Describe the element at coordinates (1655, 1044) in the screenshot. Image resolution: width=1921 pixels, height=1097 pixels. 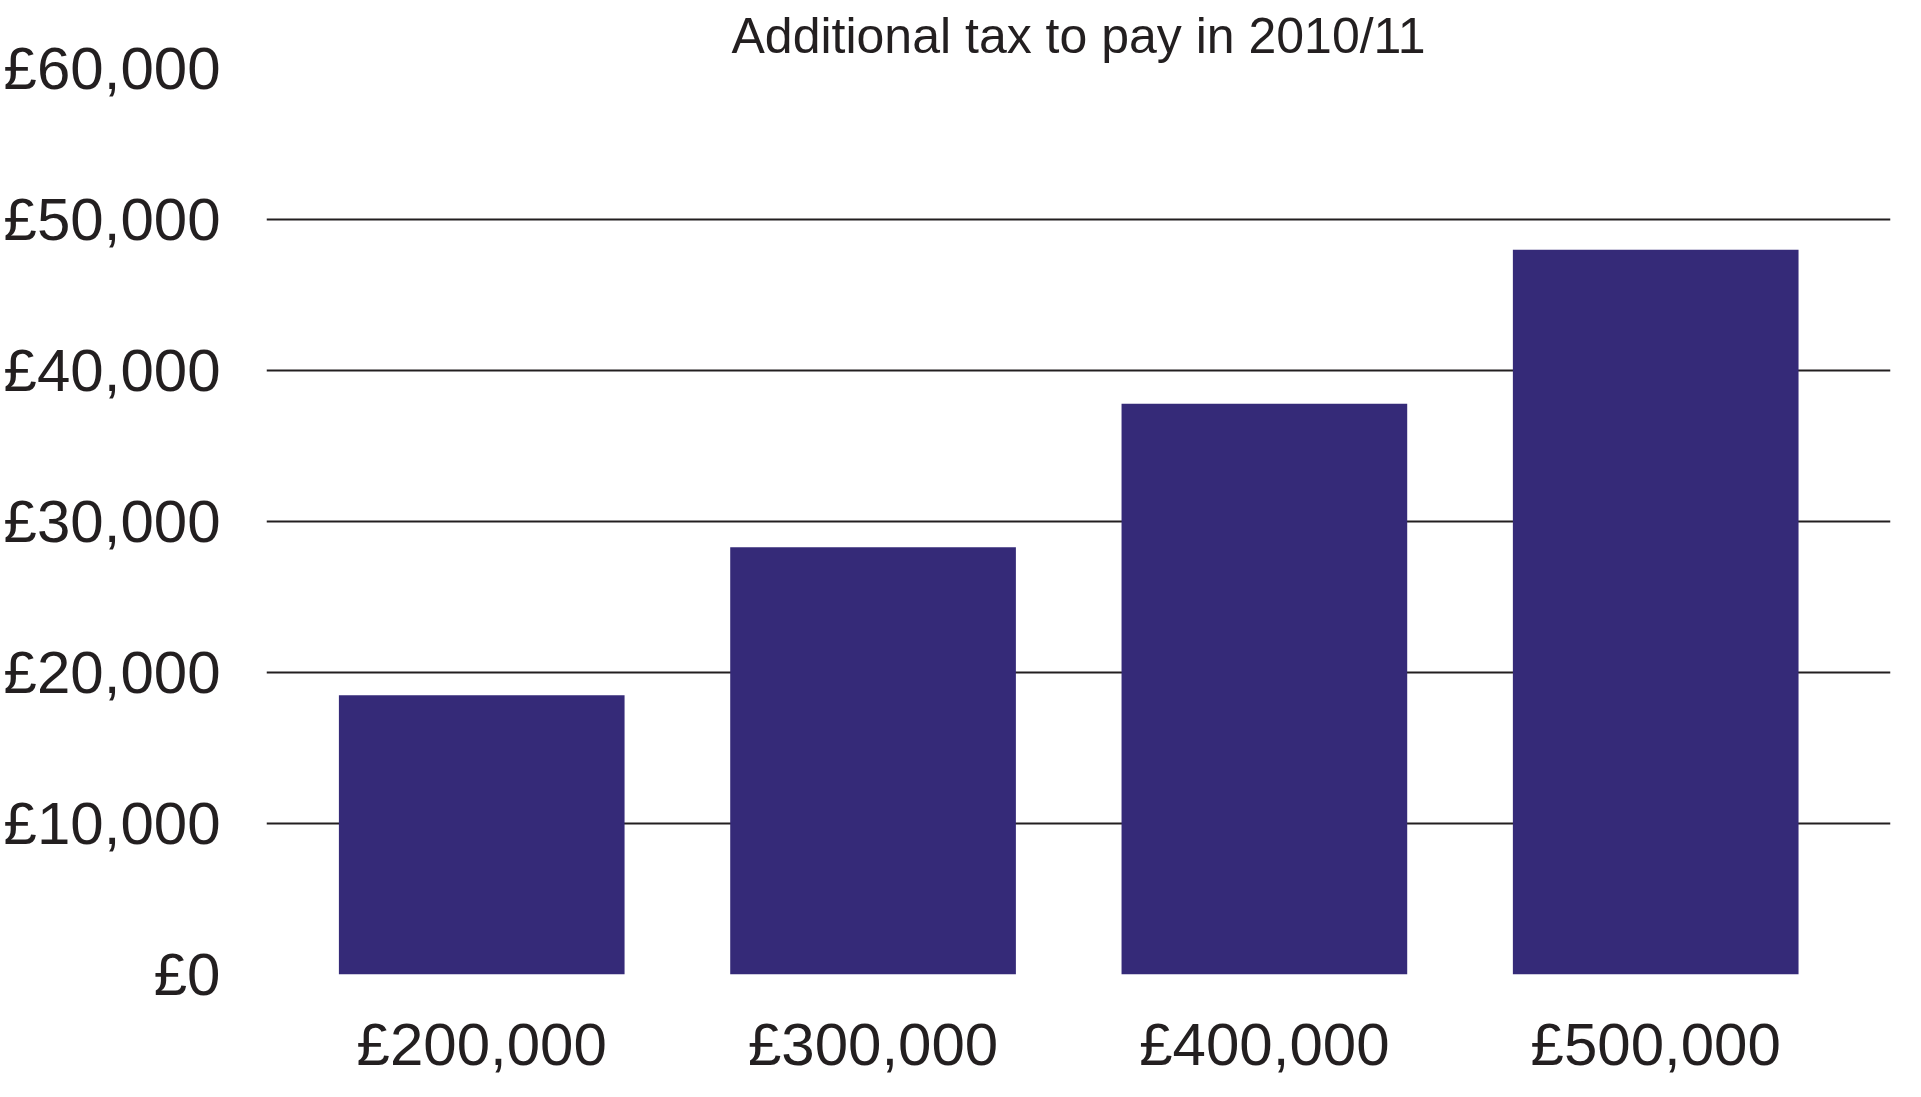
I see `x-tick-label: £500,000` at that location.